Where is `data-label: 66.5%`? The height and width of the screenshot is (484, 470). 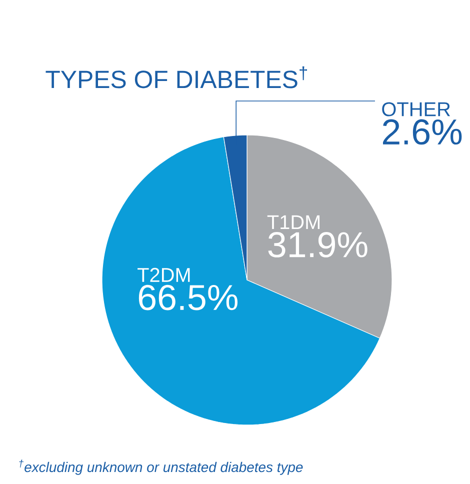
data-label: 66.5% is located at coordinates (188, 297).